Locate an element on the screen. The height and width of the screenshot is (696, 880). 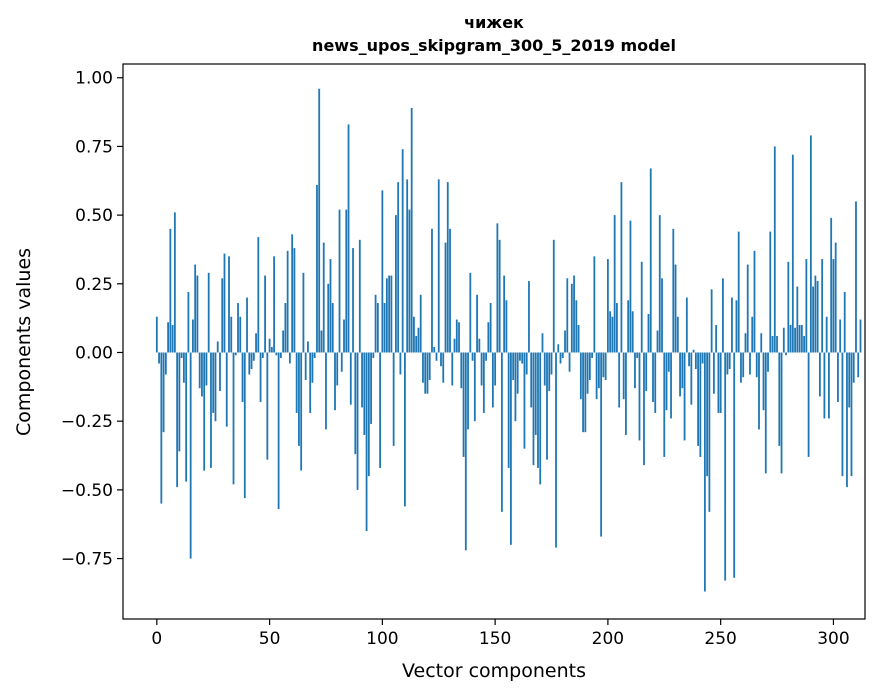
x-axis: 0 50 100 150 200 250 300 is located at coordinates (500, 634).